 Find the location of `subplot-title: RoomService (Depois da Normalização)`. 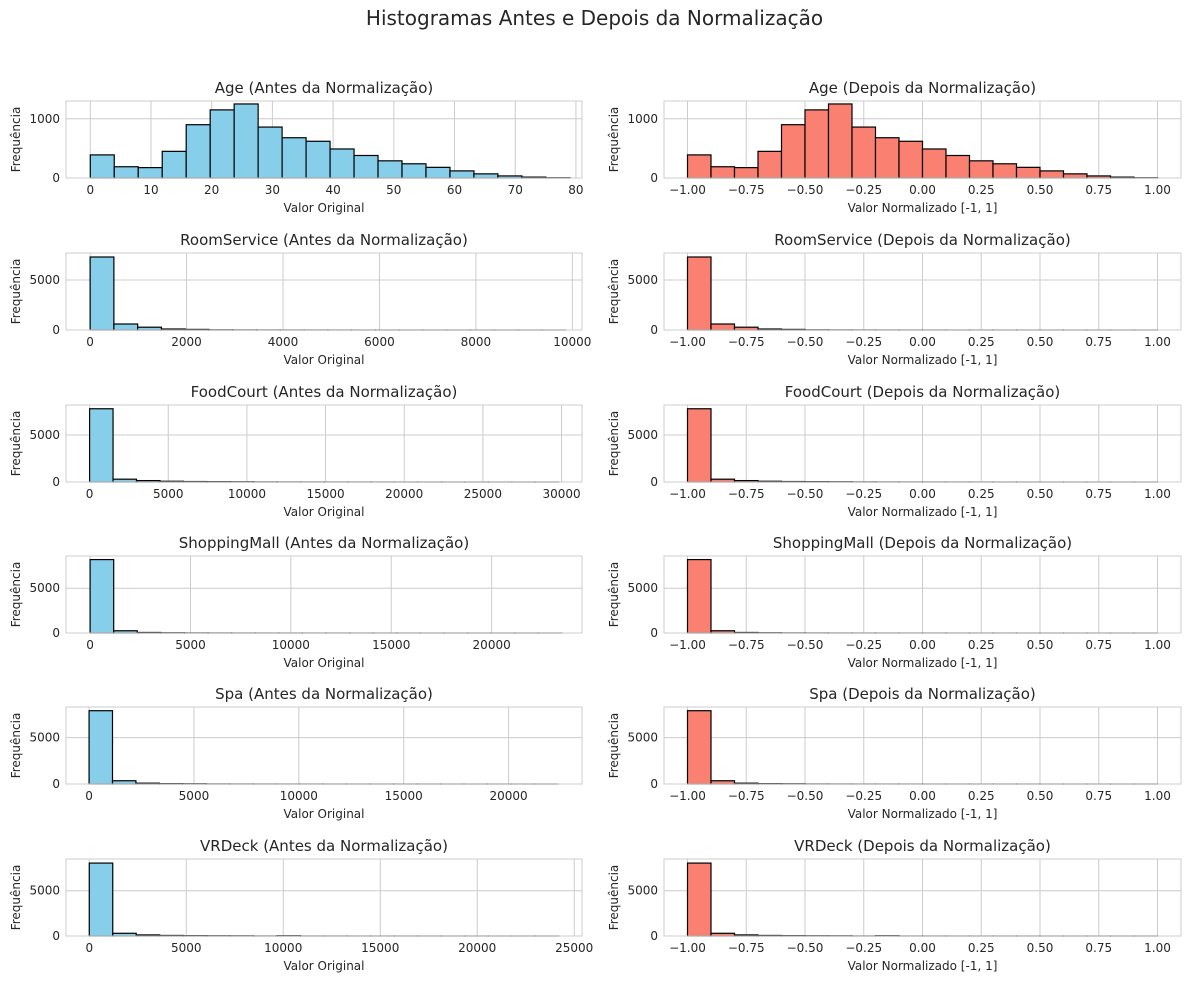

subplot-title: RoomService (Depois da Normalização) is located at coordinates (922, 240).